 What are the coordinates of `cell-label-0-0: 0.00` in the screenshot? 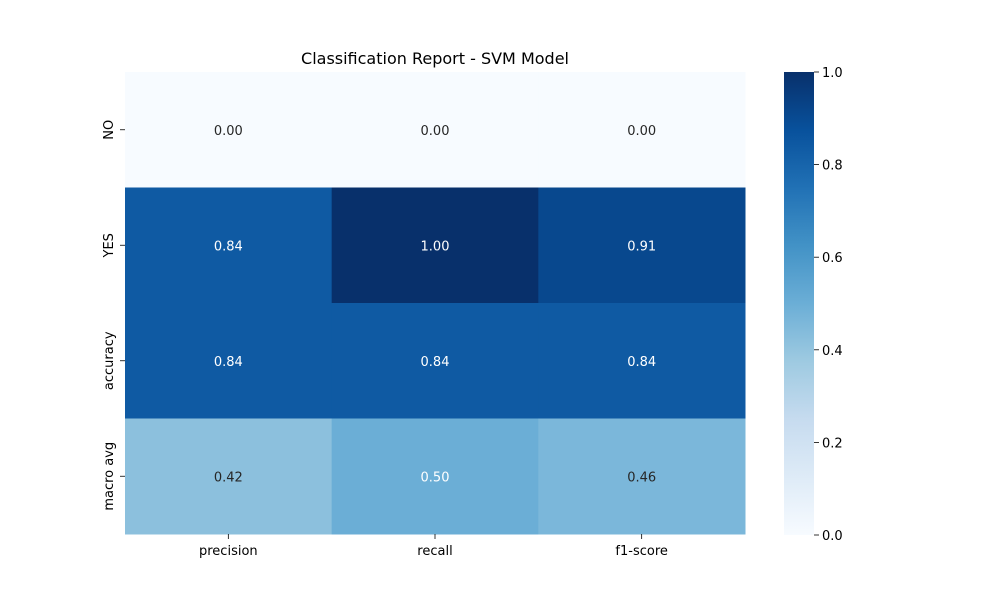 It's located at (228, 131).